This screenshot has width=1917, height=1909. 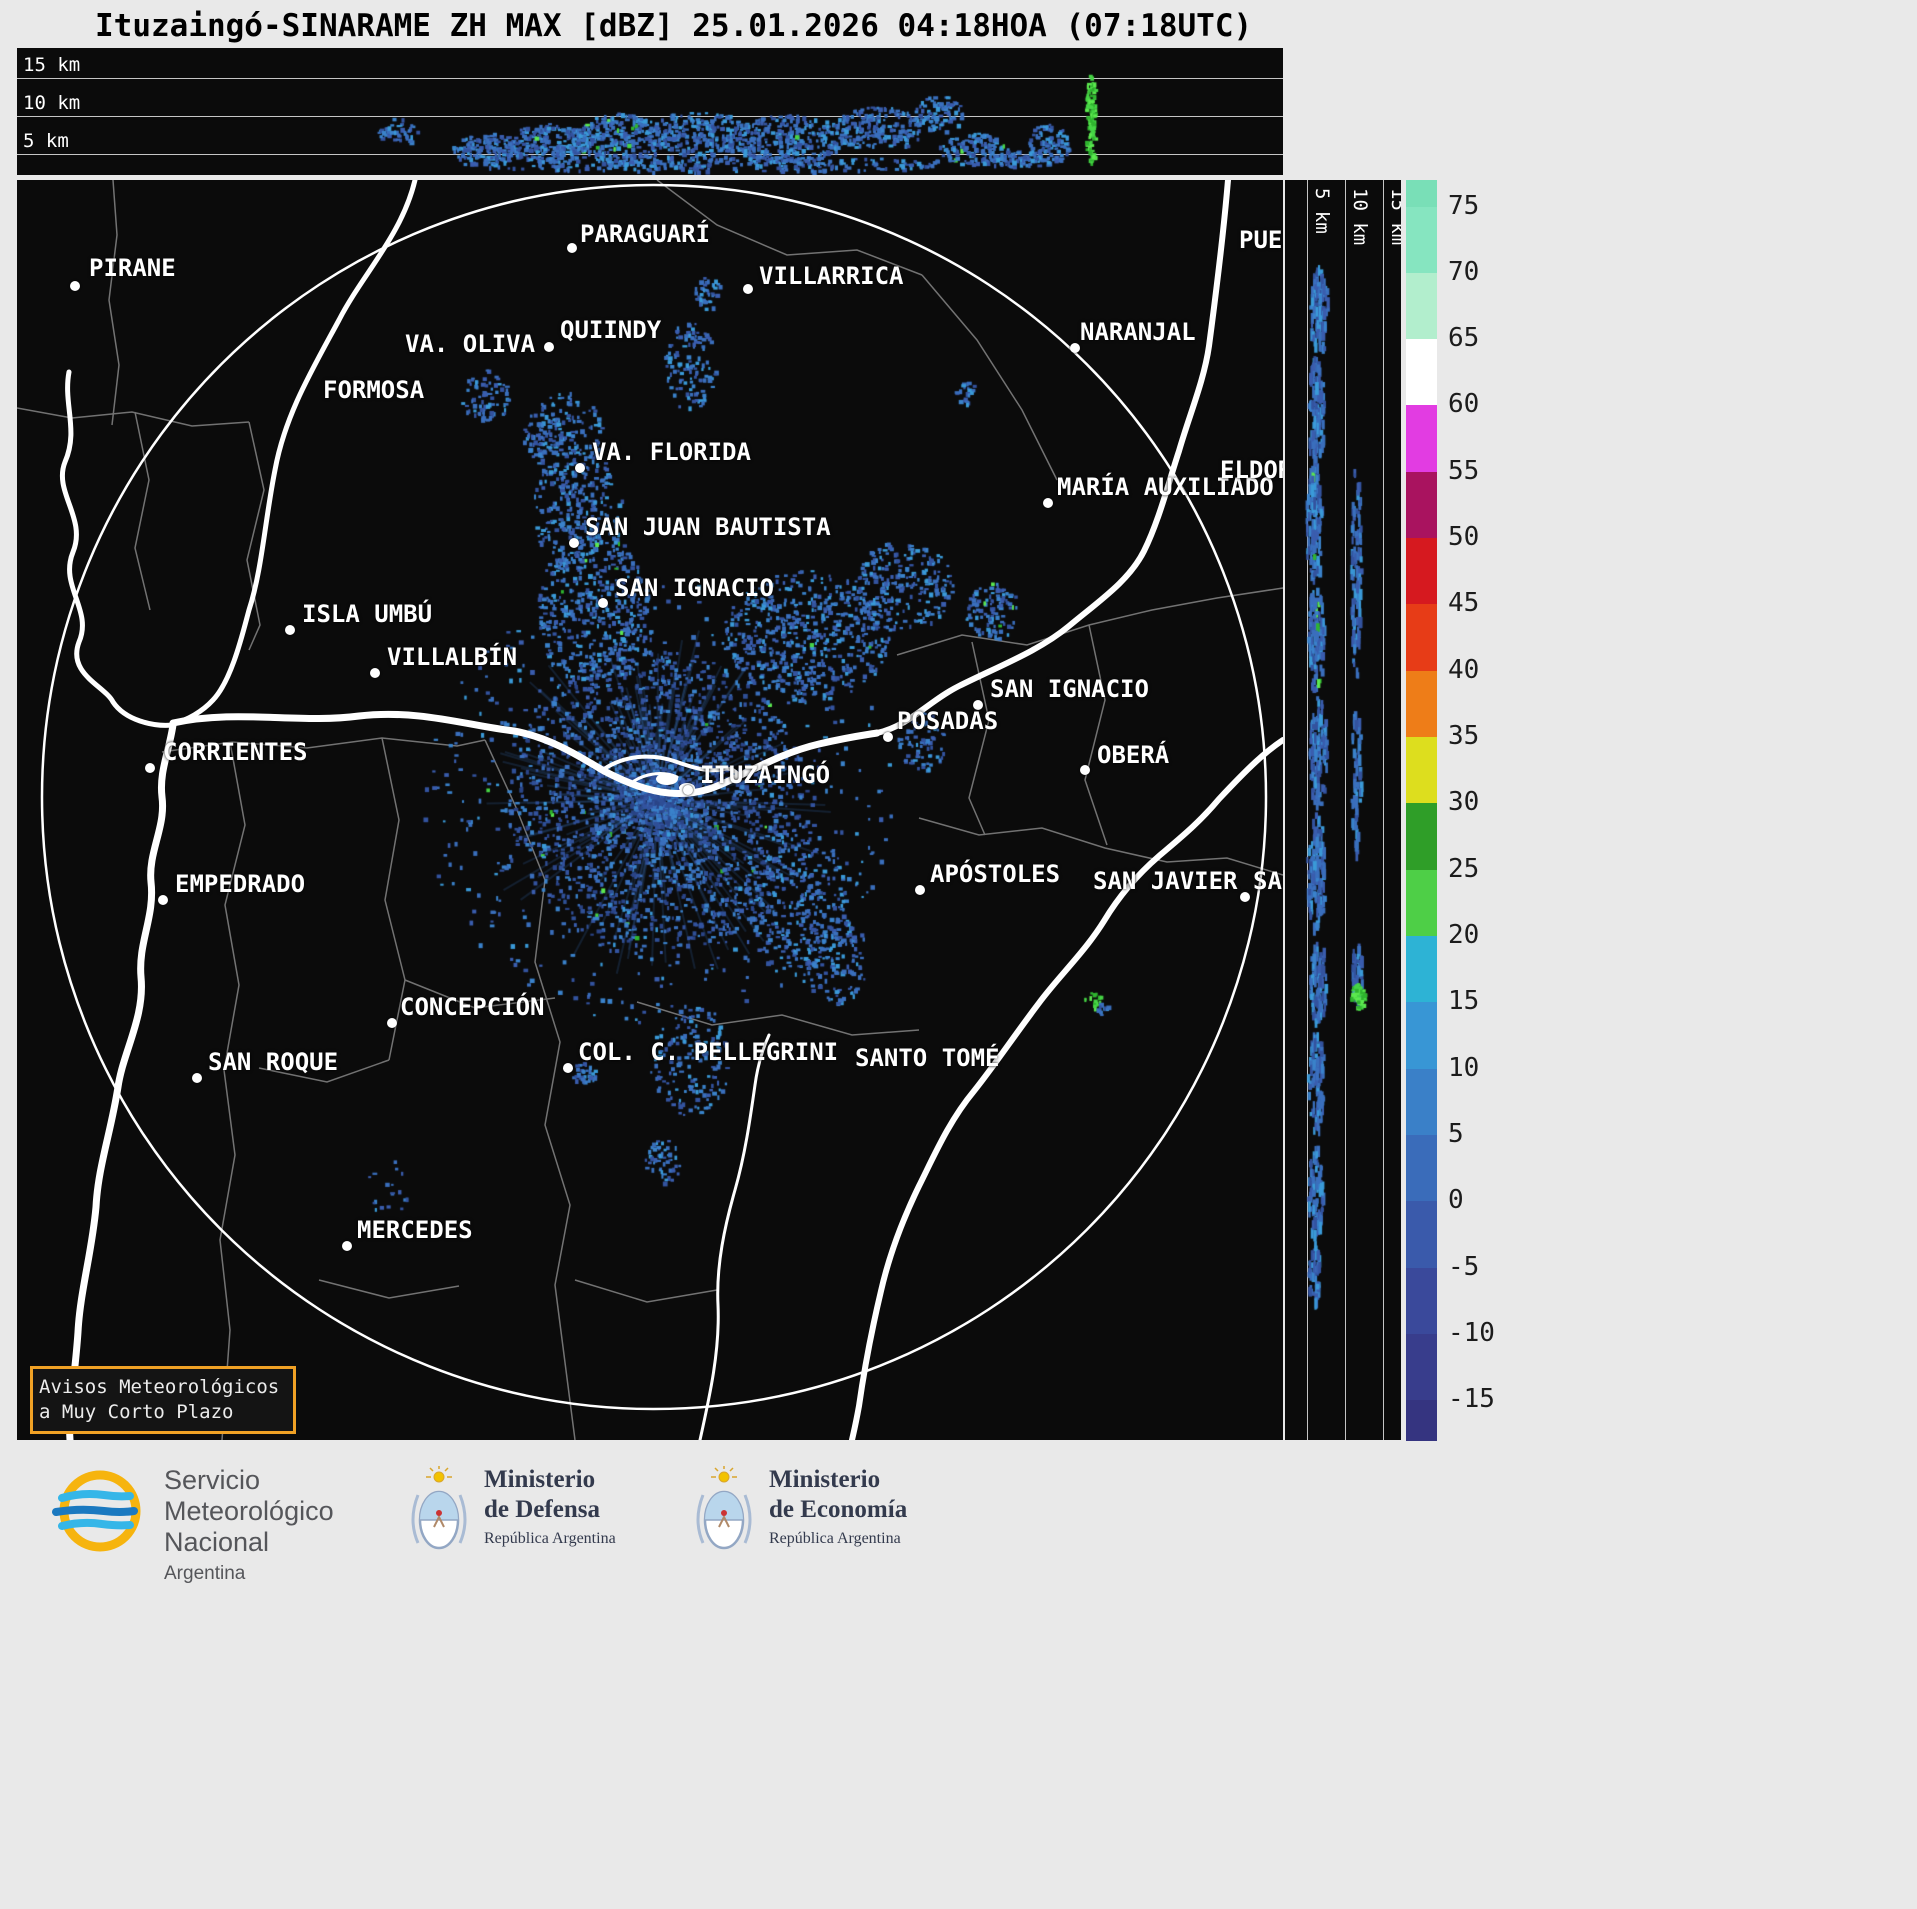 What do you see at coordinates (205, 1573) in the screenshot?
I see `smn-country-line: Argentina` at bounding box center [205, 1573].